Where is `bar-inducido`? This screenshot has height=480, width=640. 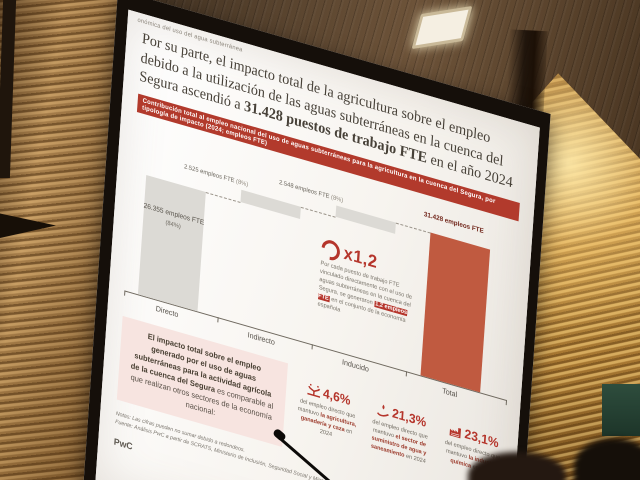
bar-inducido is located at coordinates (365, 220).